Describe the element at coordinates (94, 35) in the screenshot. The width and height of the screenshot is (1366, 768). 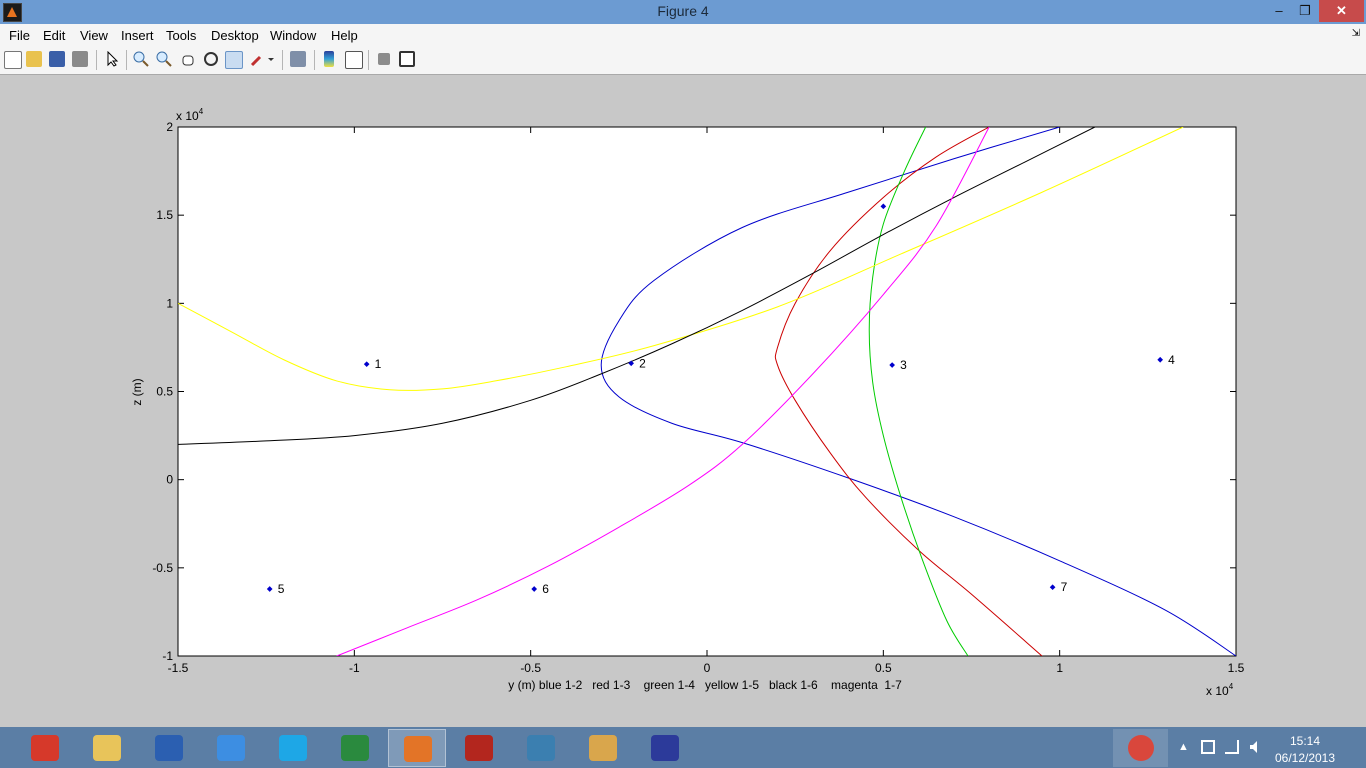
I see `menu-view: View` at that location.